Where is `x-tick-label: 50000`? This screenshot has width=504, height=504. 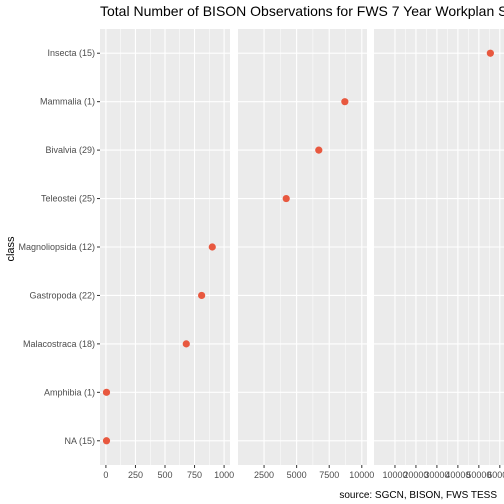
x-tick-label: 50000 is located at coordinates (478, 475).